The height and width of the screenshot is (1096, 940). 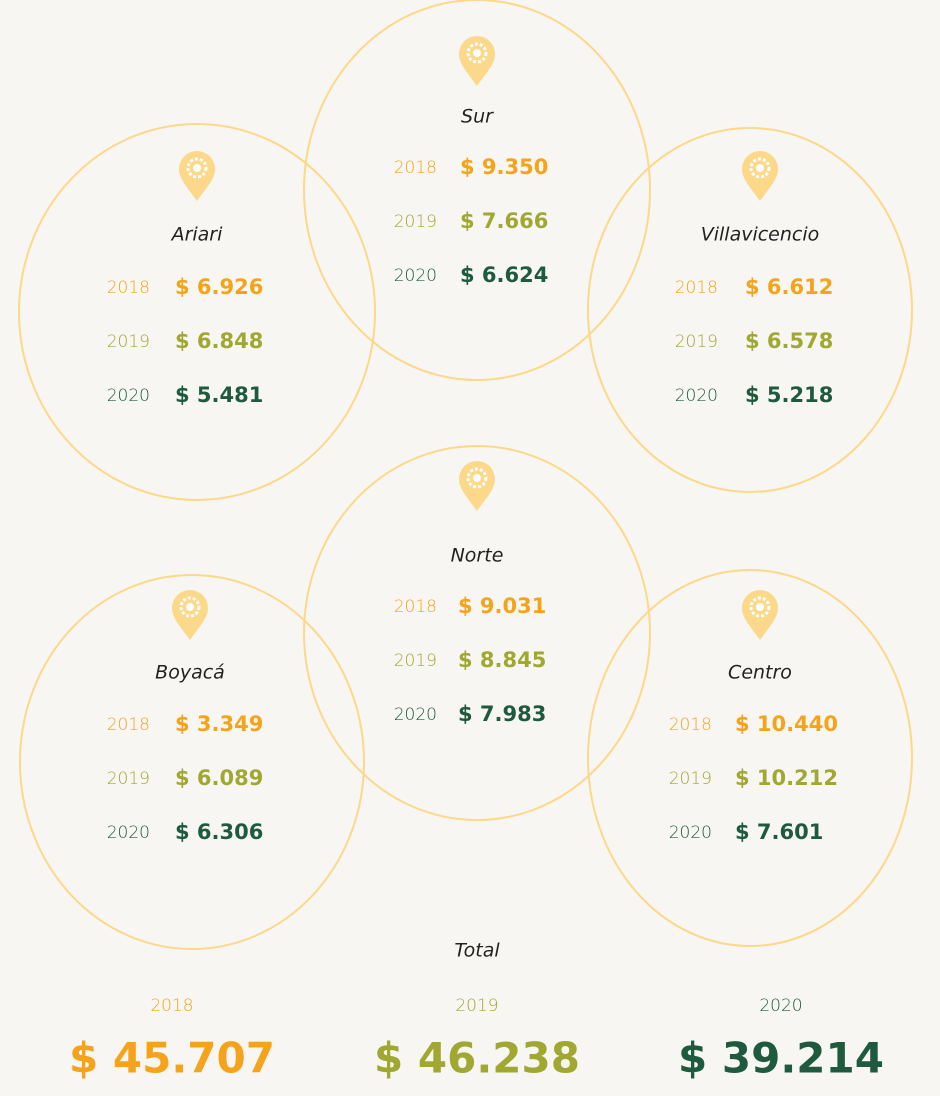 I want to click on amount: $ 9.031, so click(x=502, y=606).